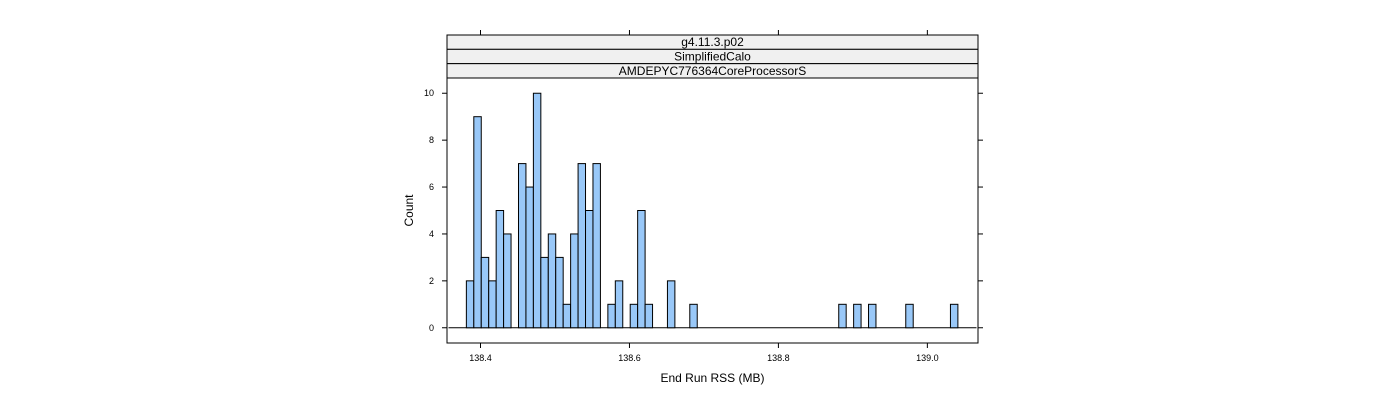 This screenshot has height=400, width=1400. I want to click on strip-label: g4.11.3.p02, so click(712, 42).